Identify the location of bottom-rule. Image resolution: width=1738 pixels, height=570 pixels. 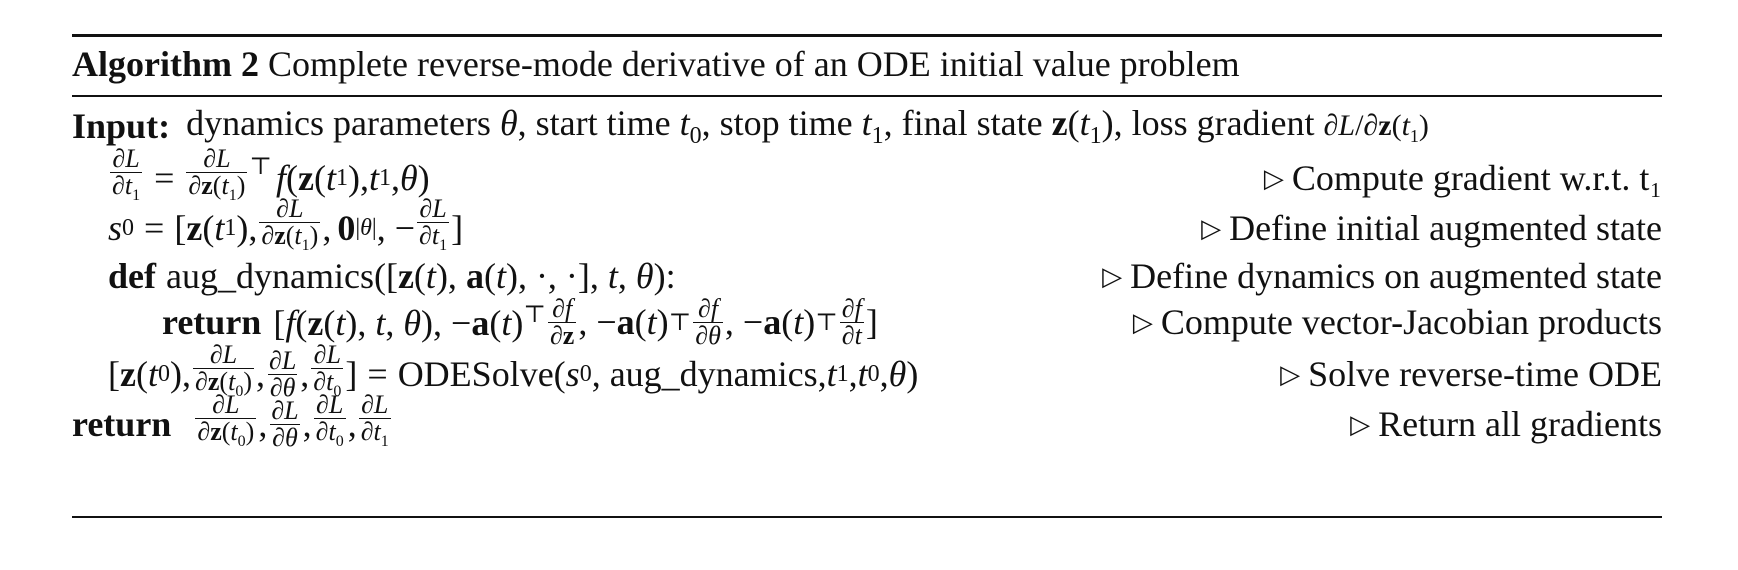
(867, 517).